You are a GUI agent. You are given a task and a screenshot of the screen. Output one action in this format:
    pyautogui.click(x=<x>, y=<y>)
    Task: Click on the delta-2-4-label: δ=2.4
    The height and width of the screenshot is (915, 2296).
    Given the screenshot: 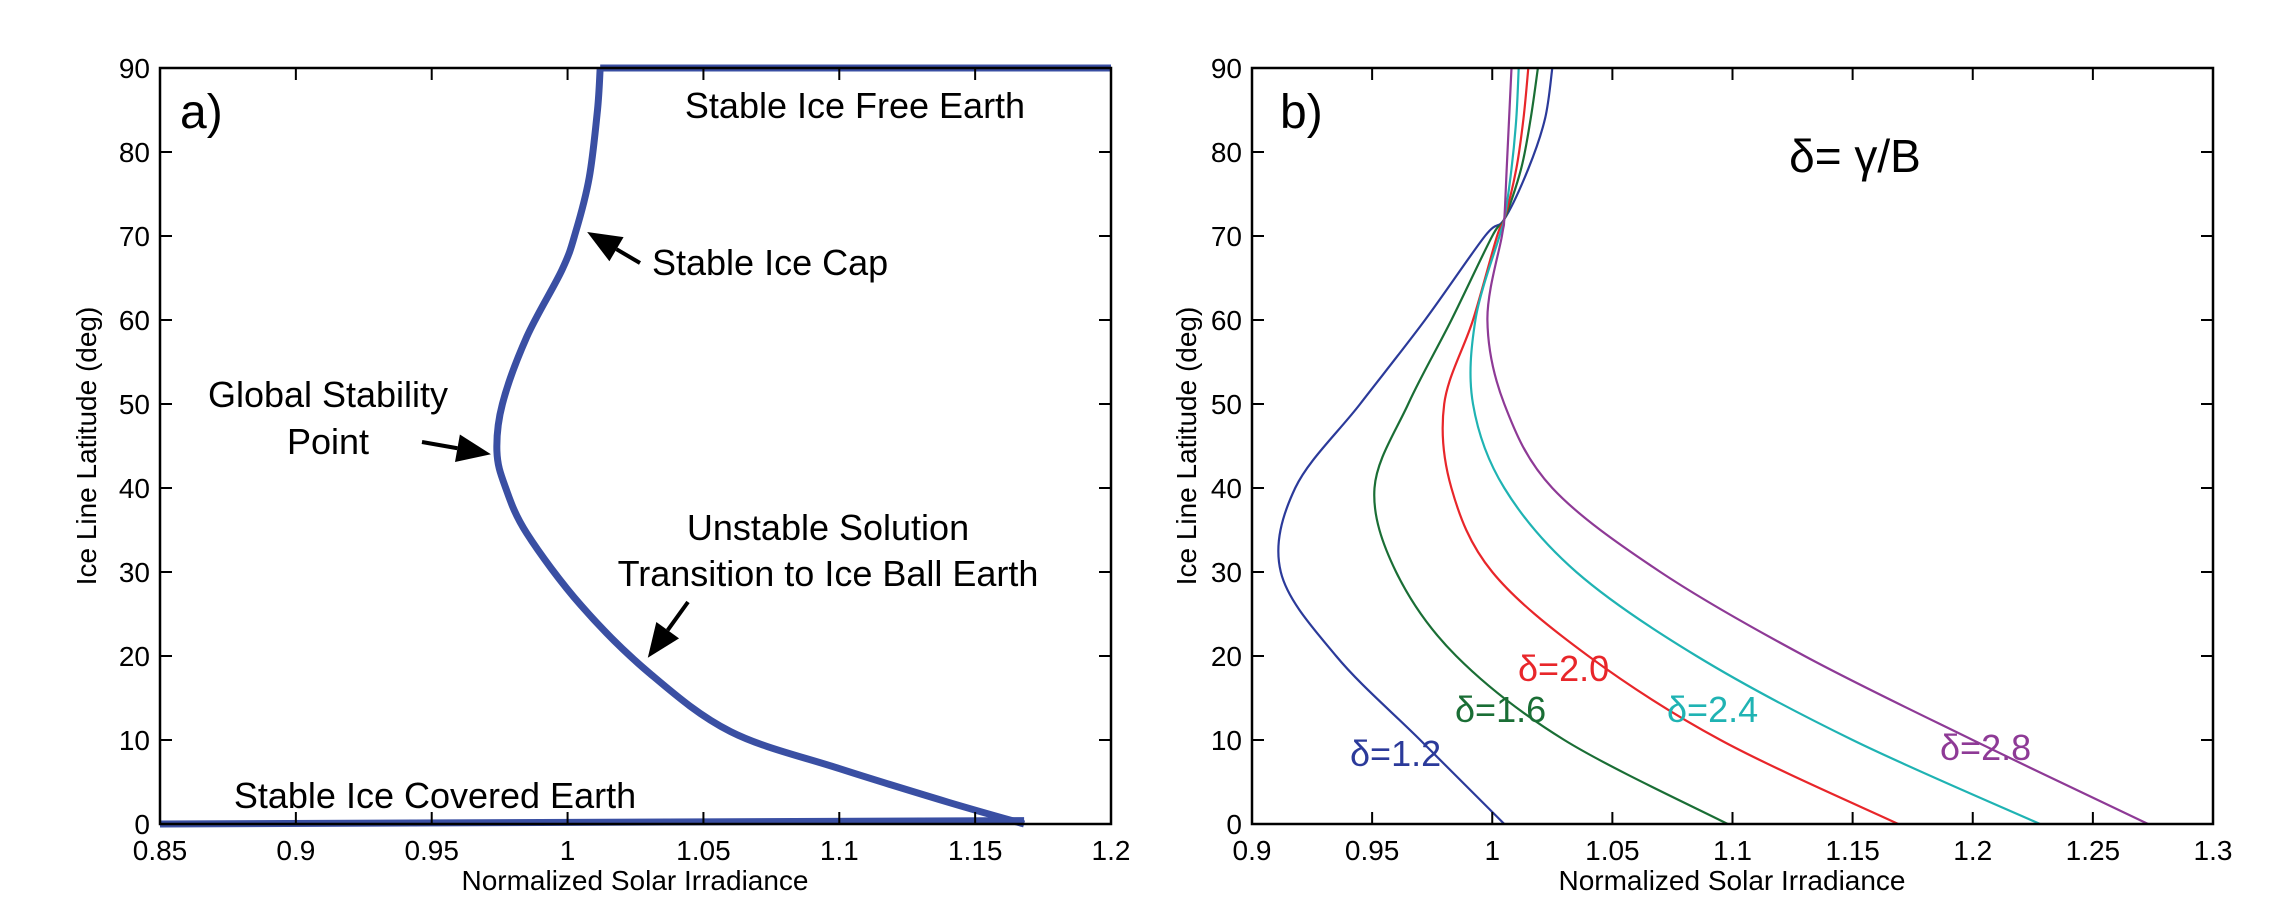 What is the action you would take?
    pyautogui.click(x=1712, y=709)
    